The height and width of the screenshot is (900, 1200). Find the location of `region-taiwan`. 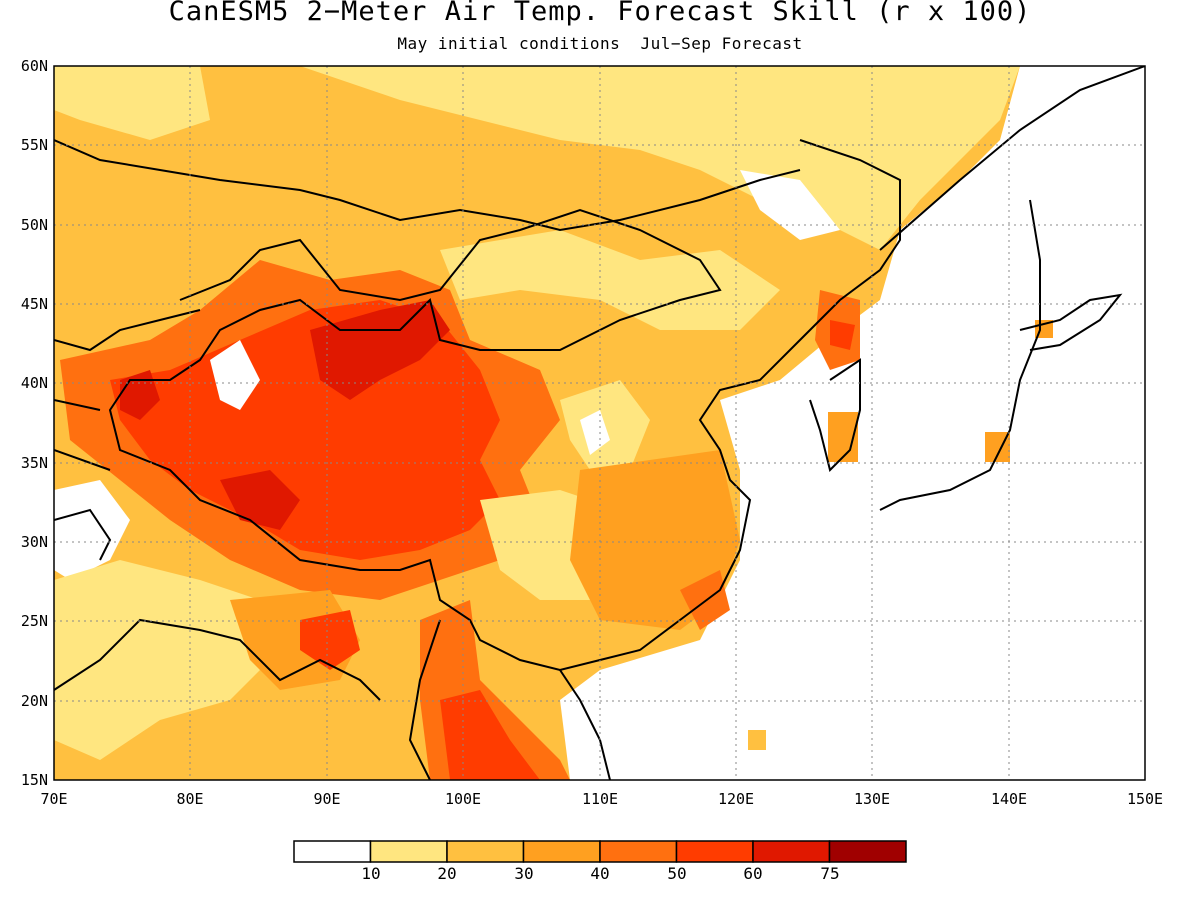

region-taiwan is located at coordinates (757, 740).